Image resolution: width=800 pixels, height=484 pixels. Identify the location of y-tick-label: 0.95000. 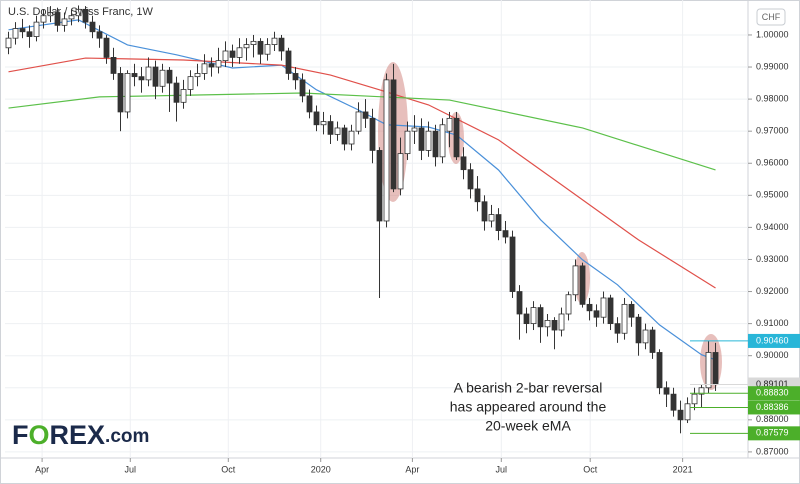
(772, 195).